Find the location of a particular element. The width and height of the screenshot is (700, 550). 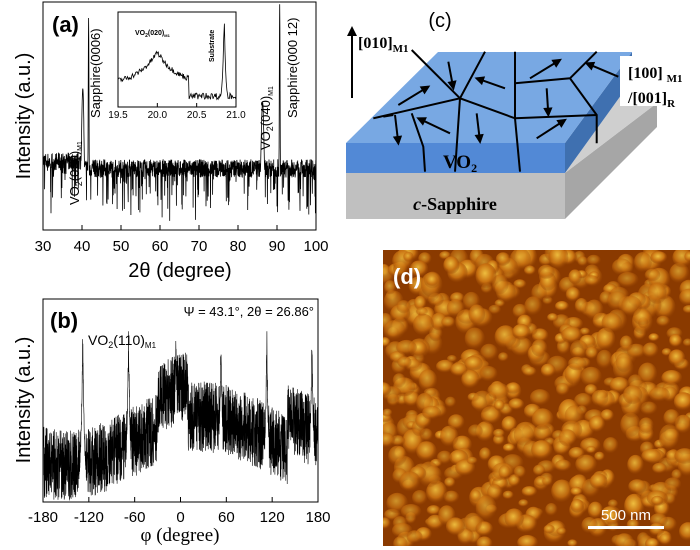

phi-scan-curve is located at coordinates (180, 416).